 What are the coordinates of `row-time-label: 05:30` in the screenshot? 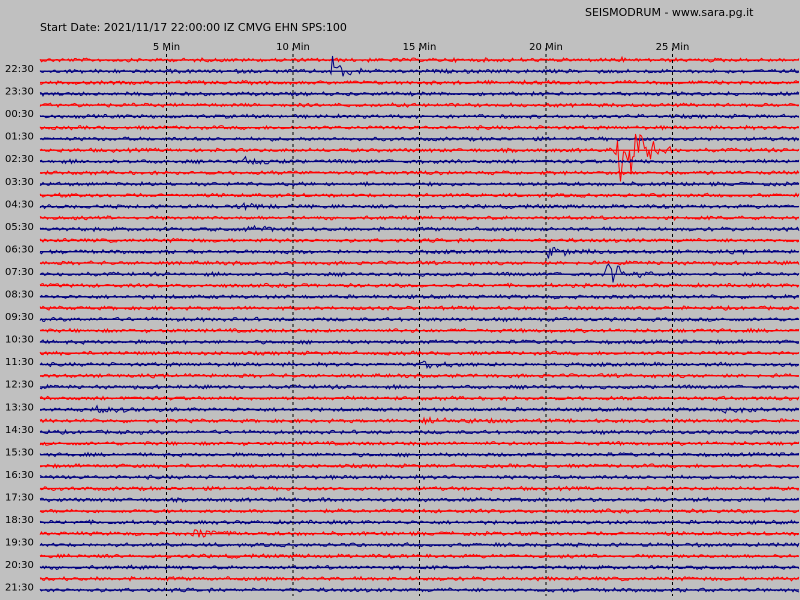 It's located at (19, 227).